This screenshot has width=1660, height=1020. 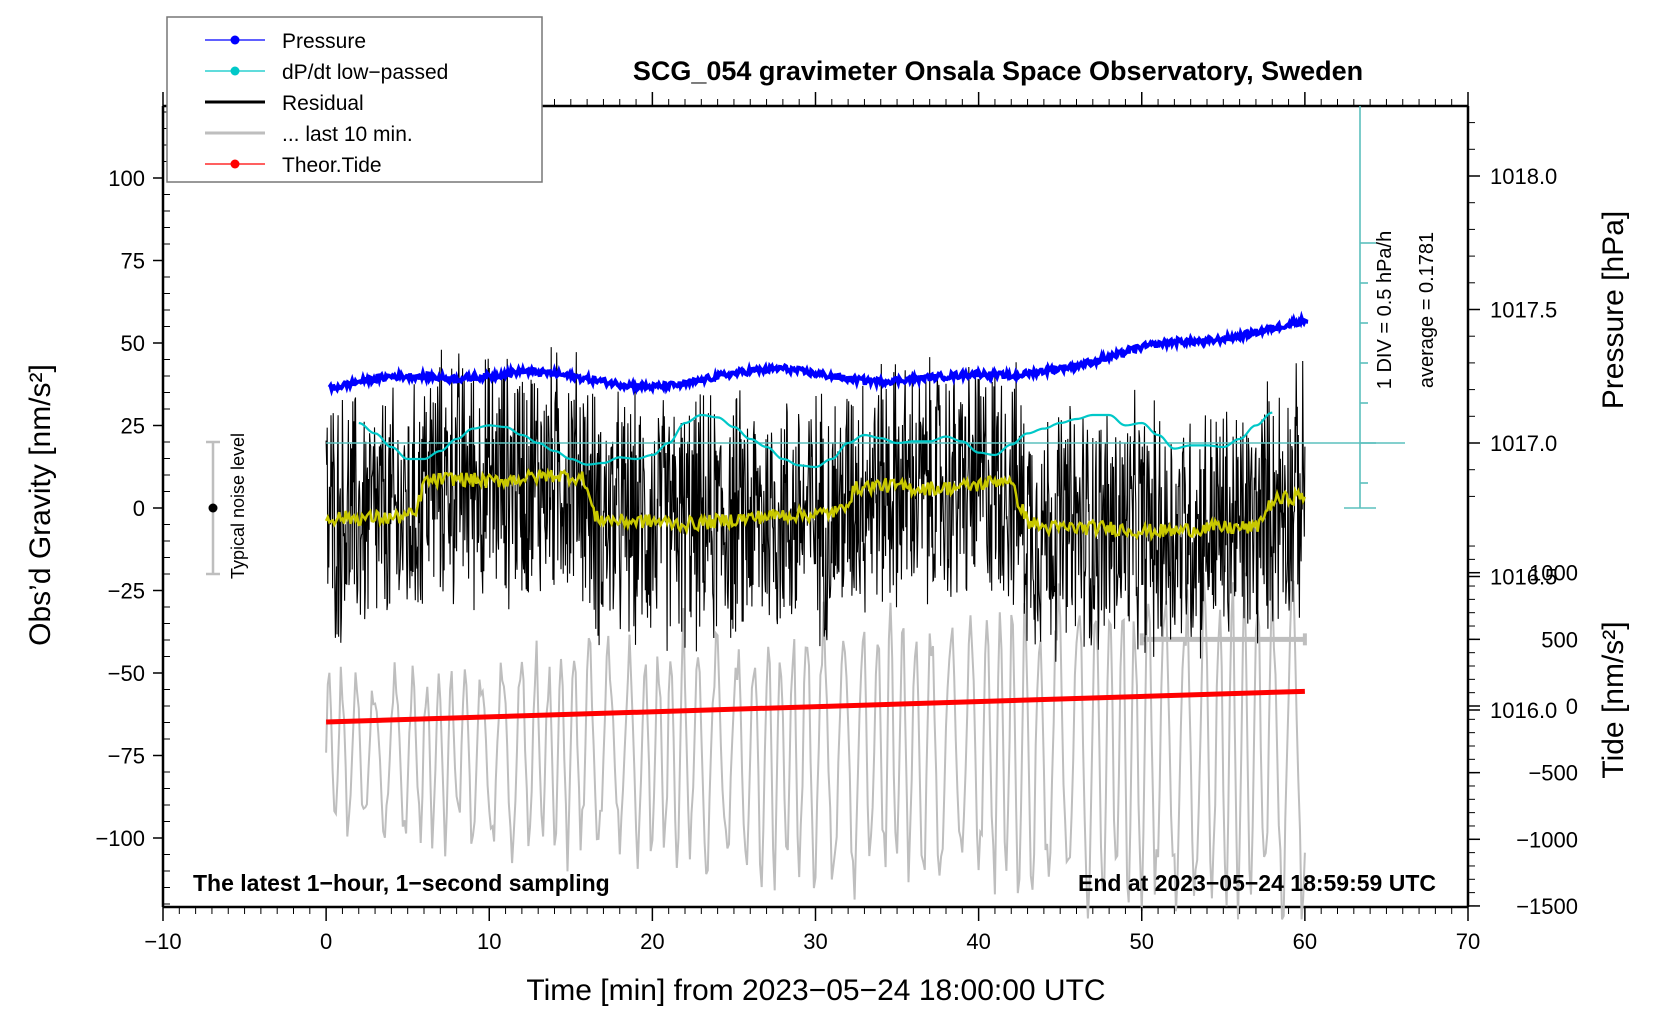 What do you see at coordinates (213, 508) in the screenshot?
I see `noise-bar-center-dot` at bounding box center [213, 508].